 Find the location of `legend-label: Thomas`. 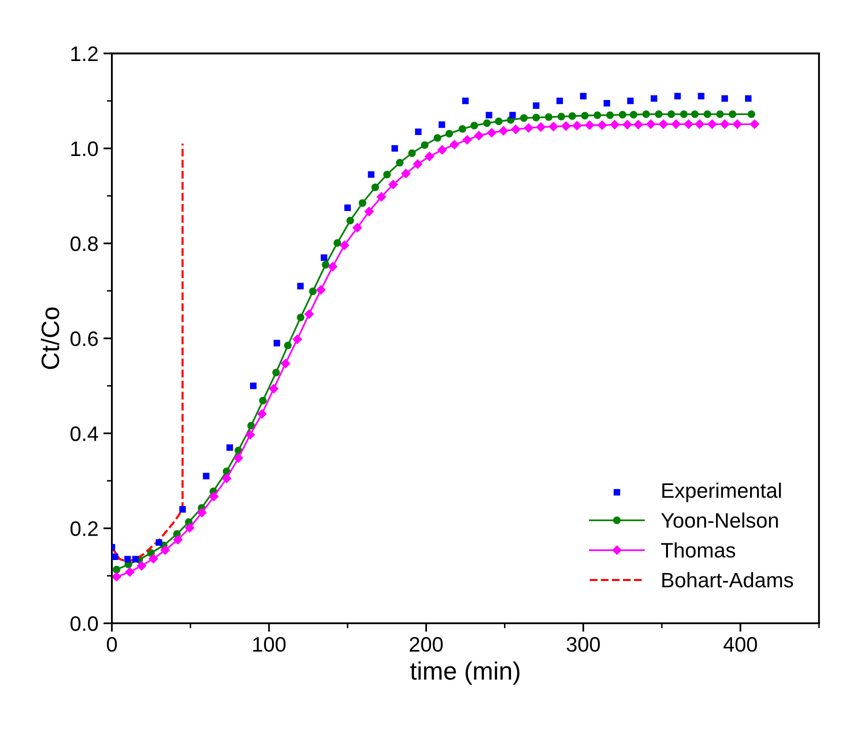

legend-label: Thomas is located at coordinates (698, 550).